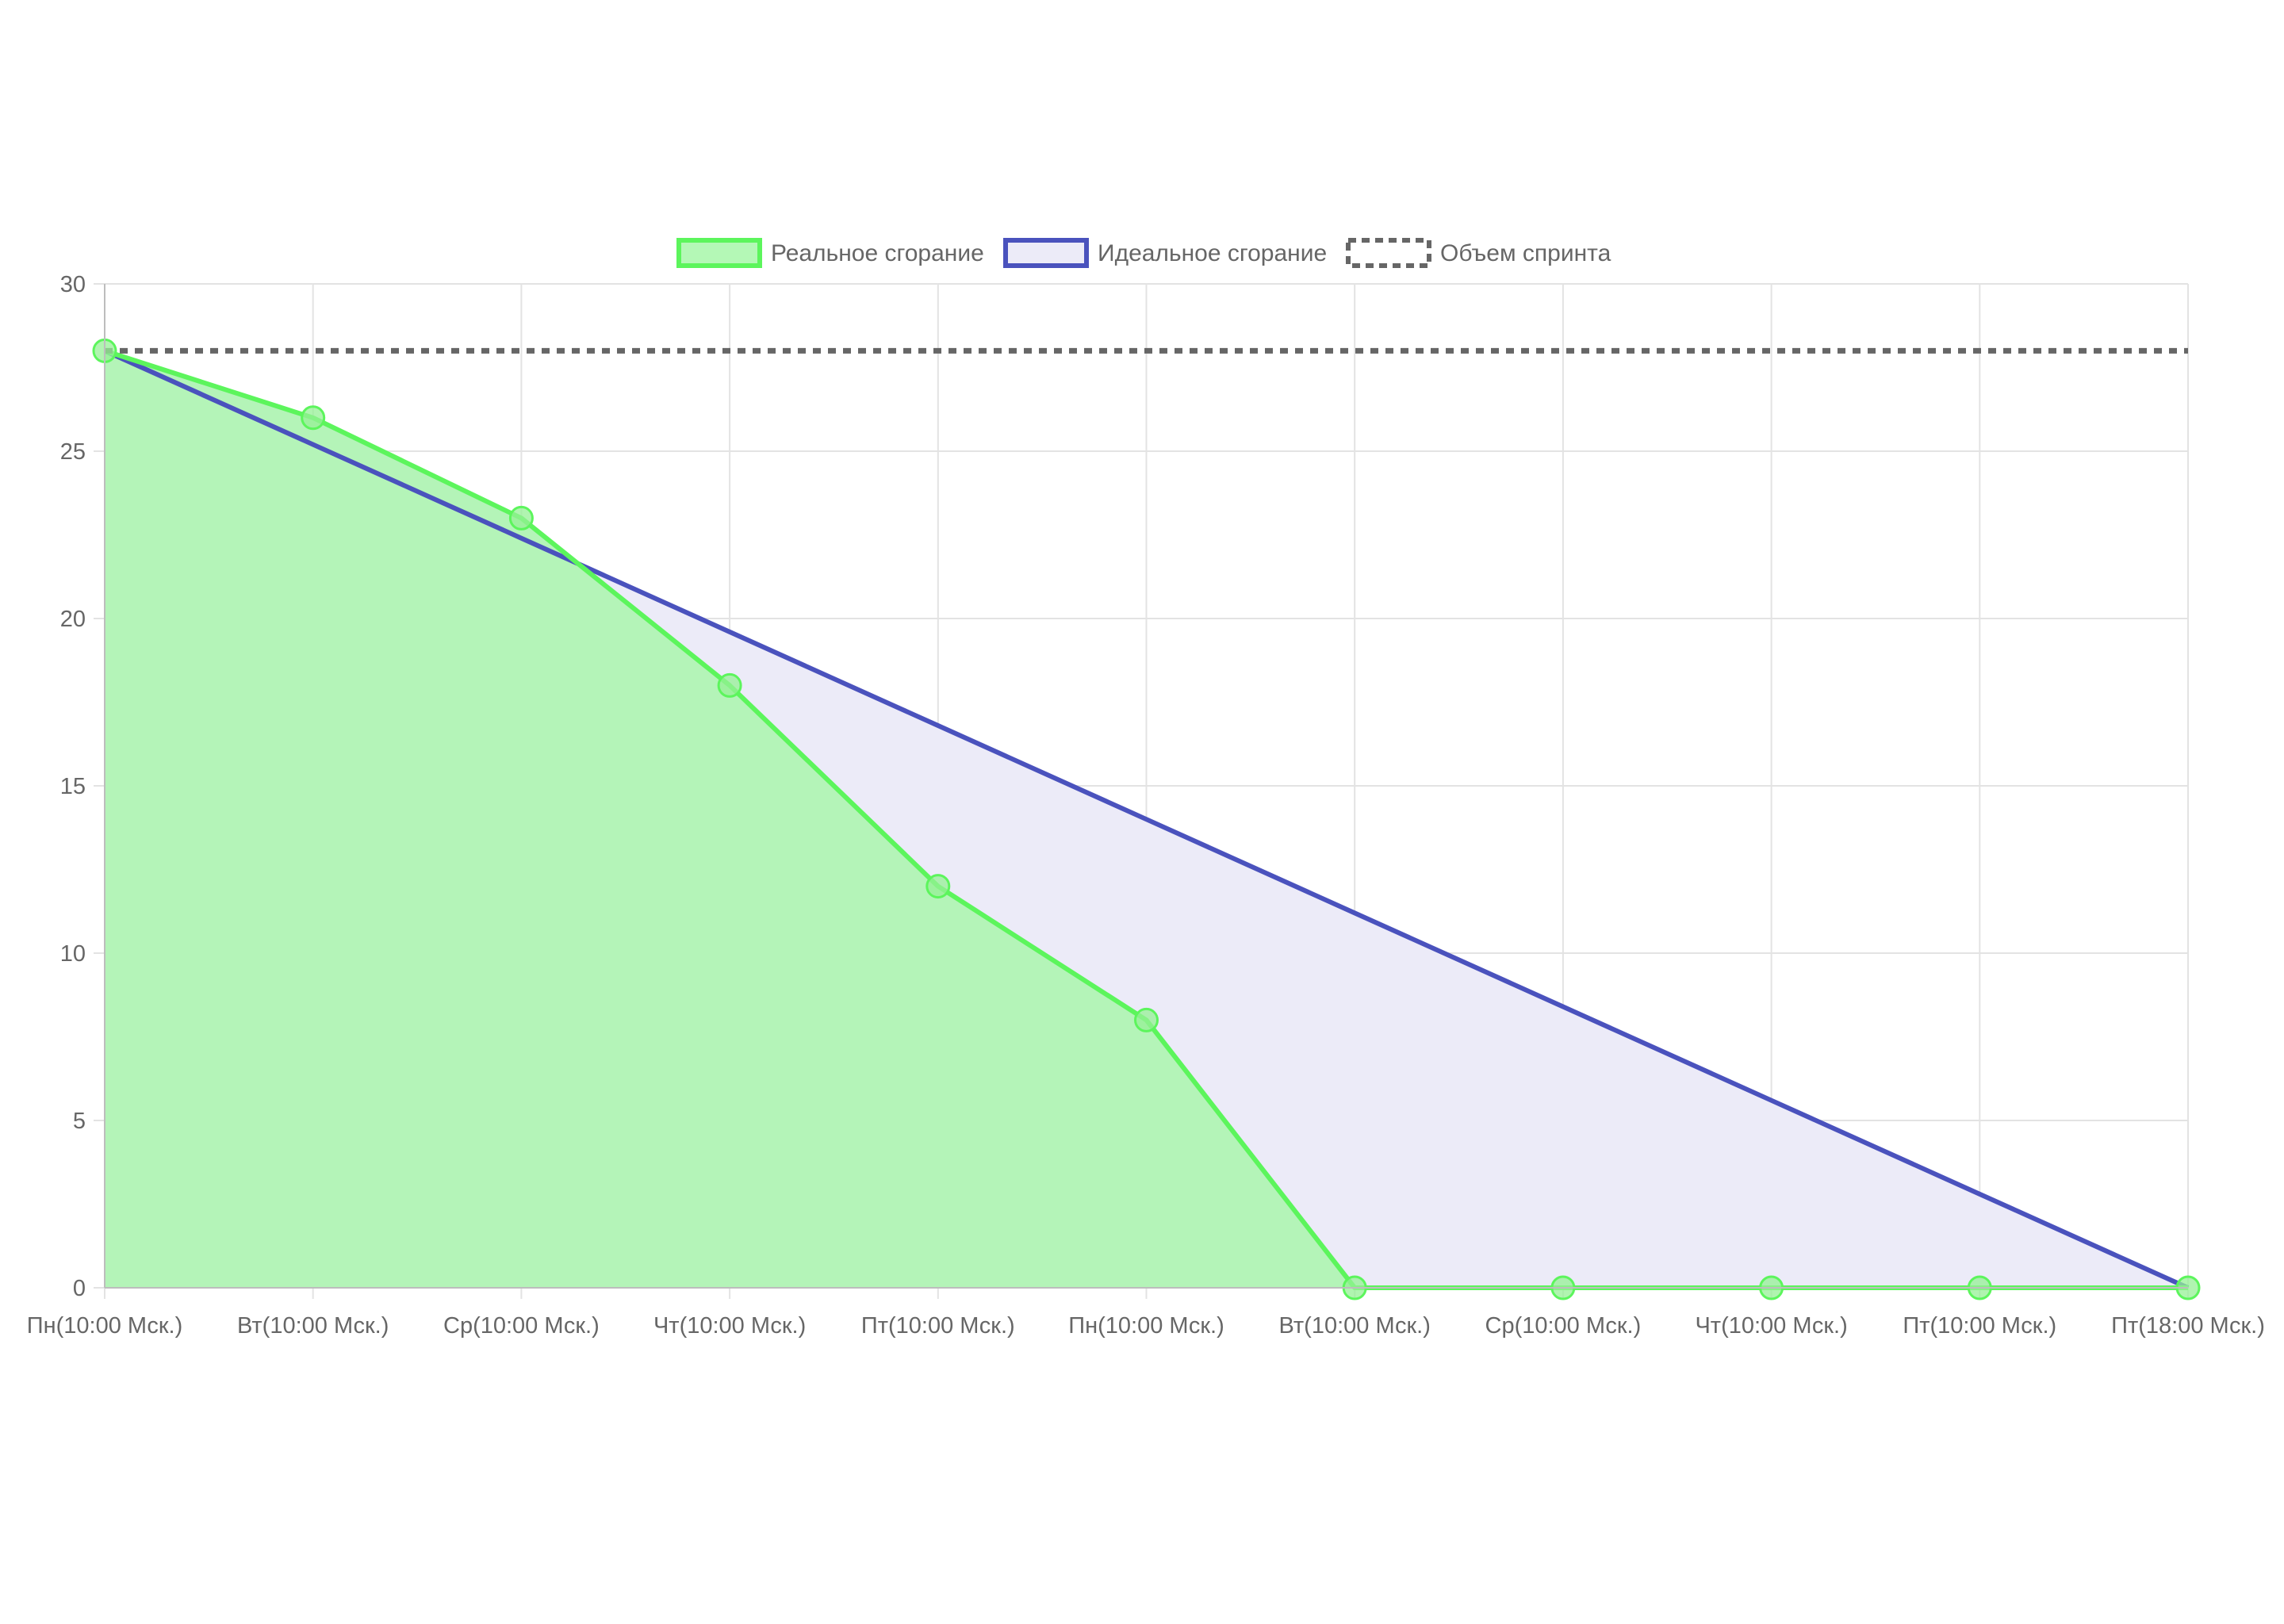 The image size is (2284, 1624). Describe the element at coordinates (2188, 1326) in the screenshot. I see `x-tick-label: Пт(18:00 Мск.)` at that location.